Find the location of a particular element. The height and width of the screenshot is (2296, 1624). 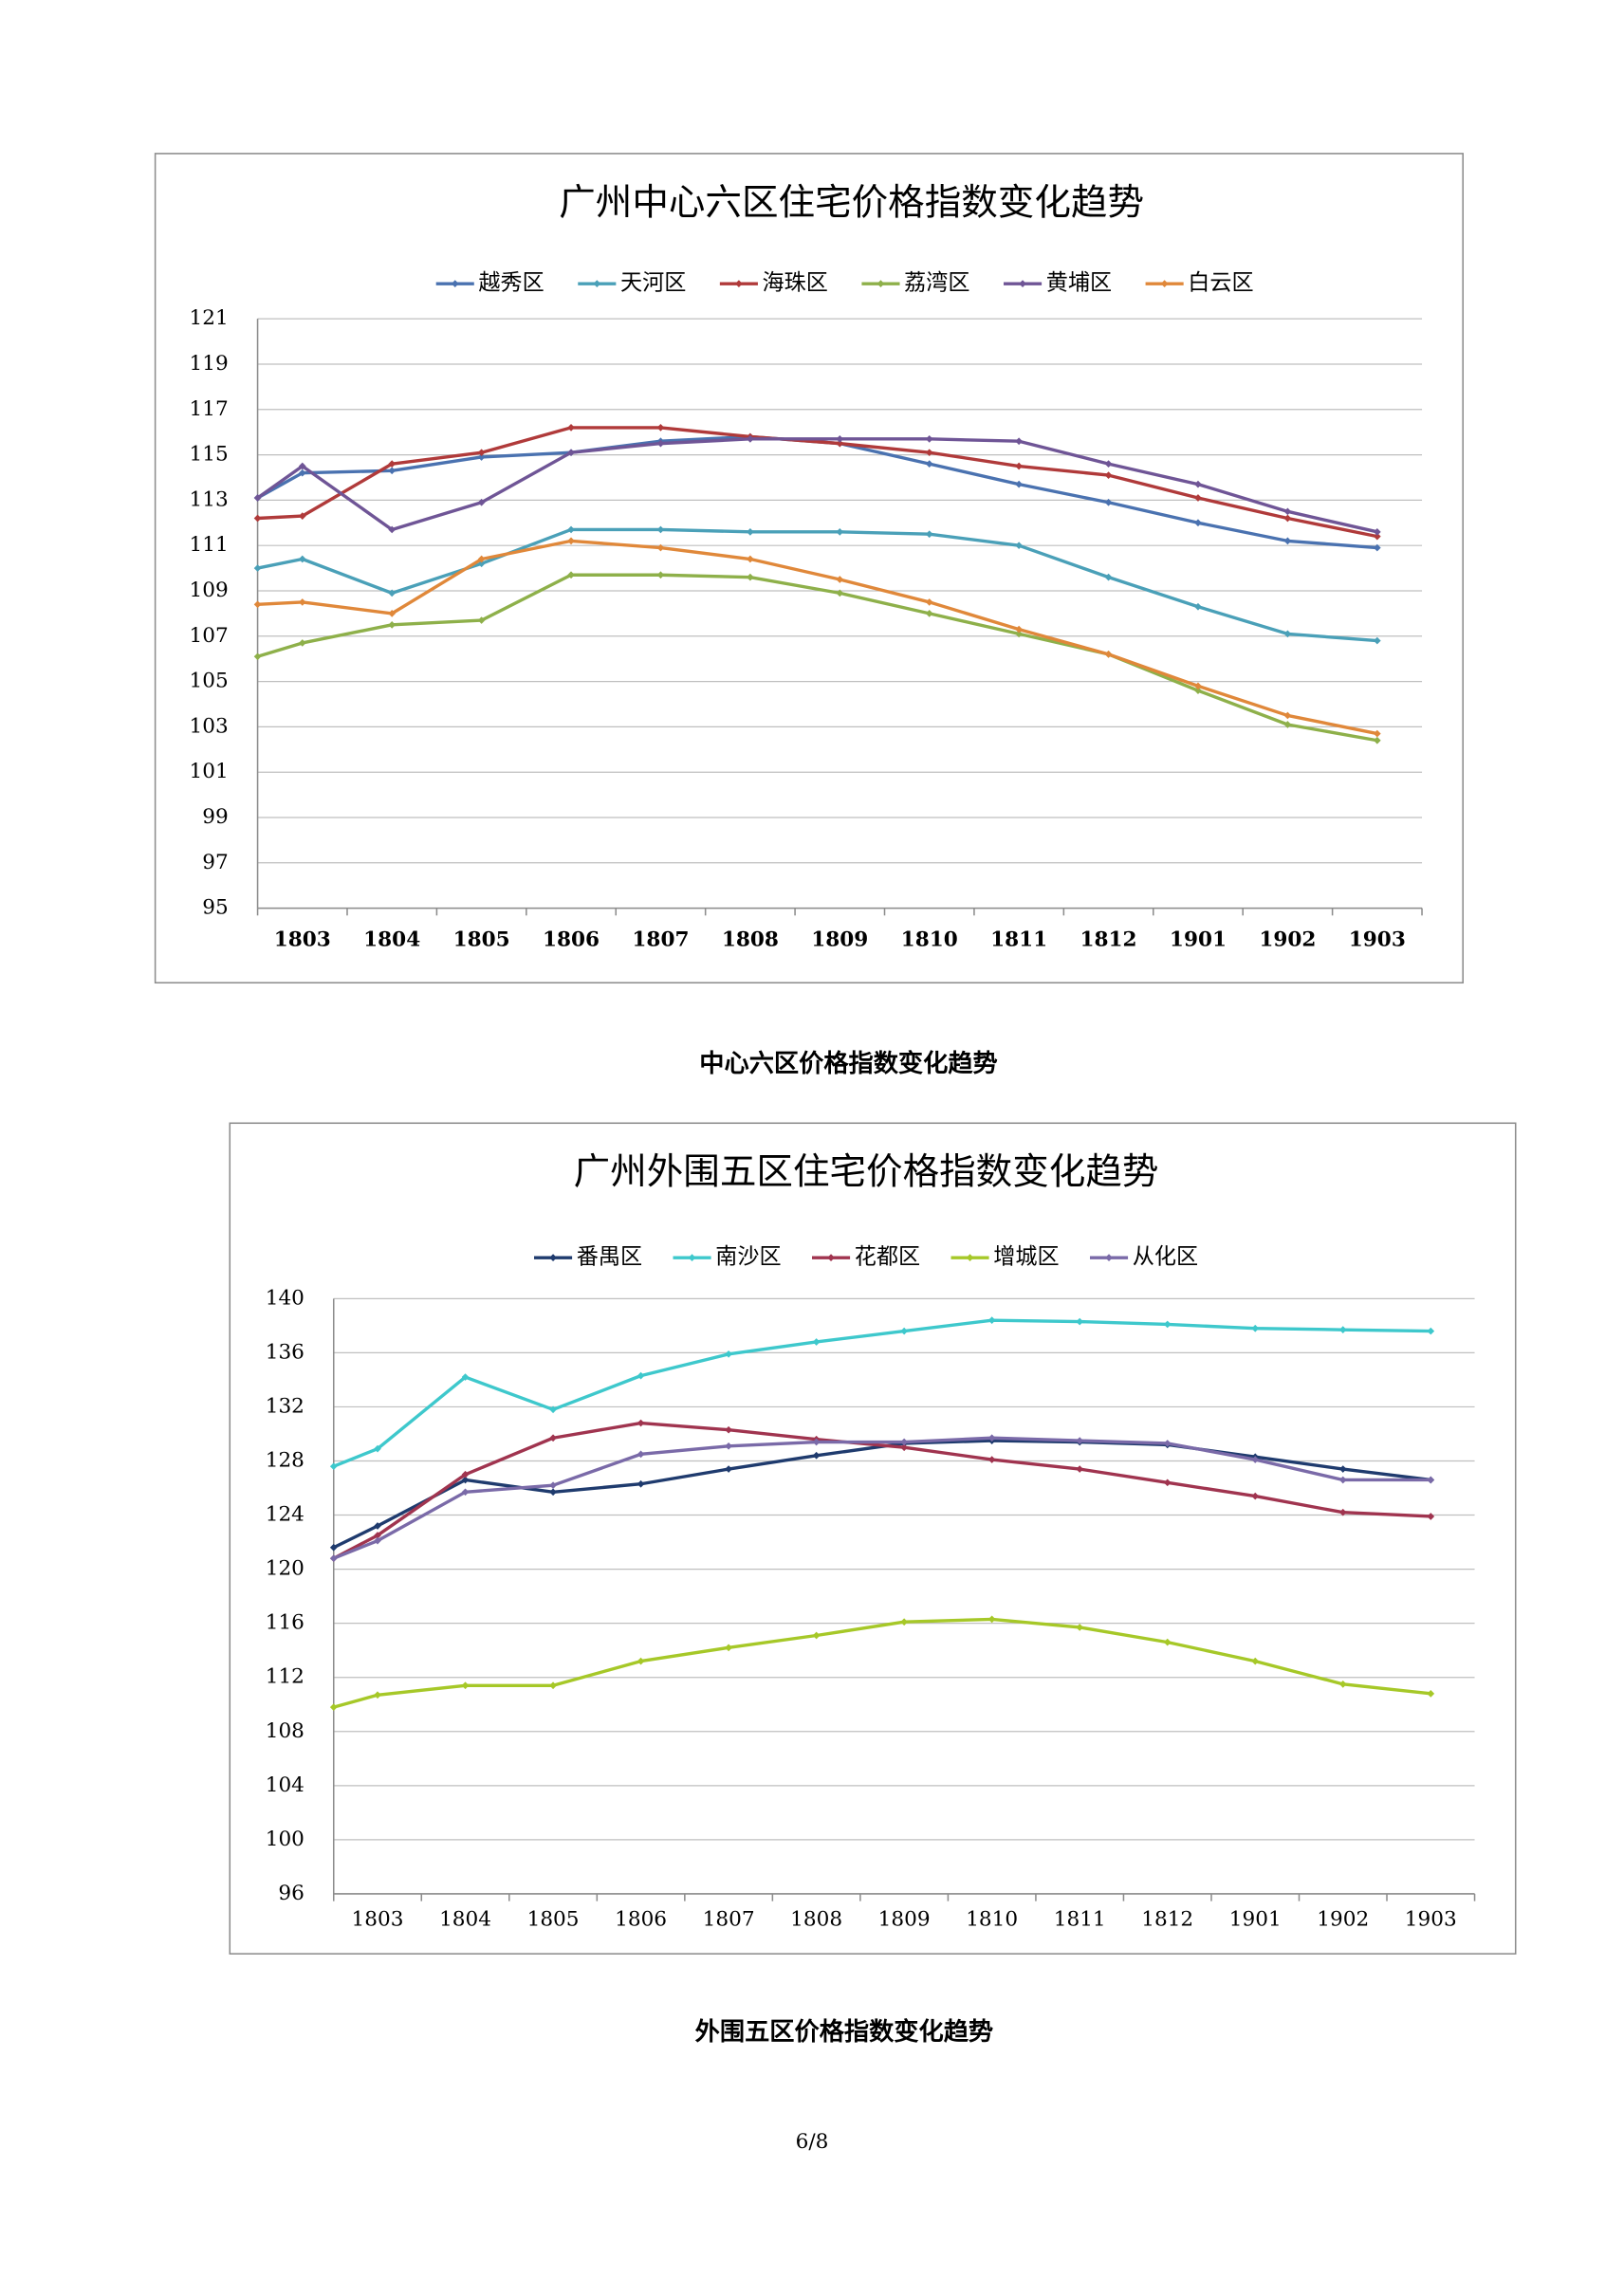

y-tick-label: 136 is located at coordinates (285, 1352).